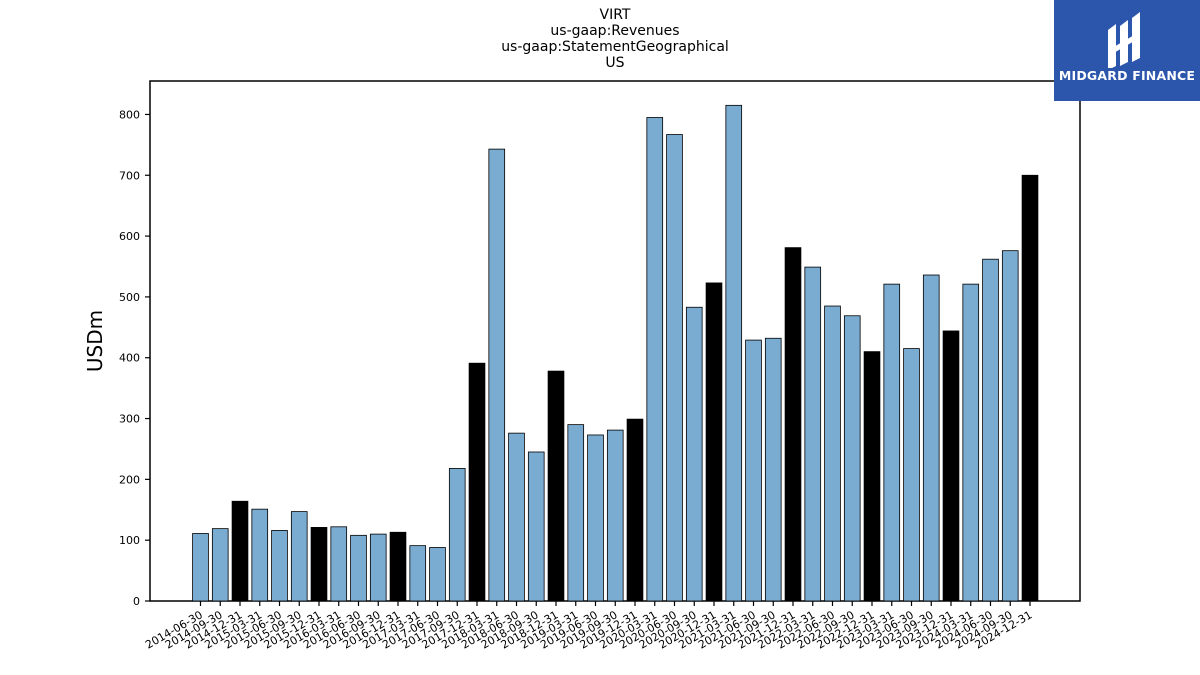  I want to click on logo-mark-icon, so click(1124, 40).